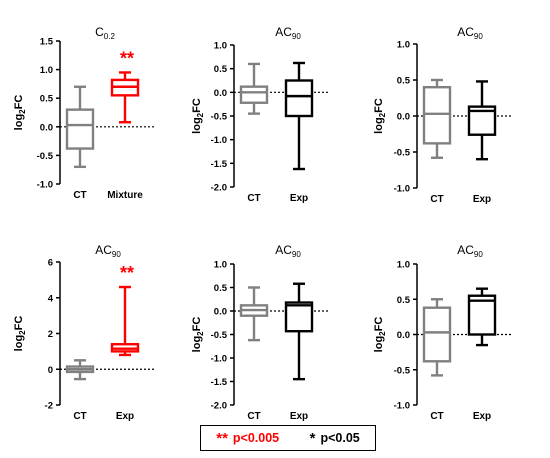  Describe the element at coordinates (50, 334) in the screenshot. I see `y-tick-label: 2` at that location.